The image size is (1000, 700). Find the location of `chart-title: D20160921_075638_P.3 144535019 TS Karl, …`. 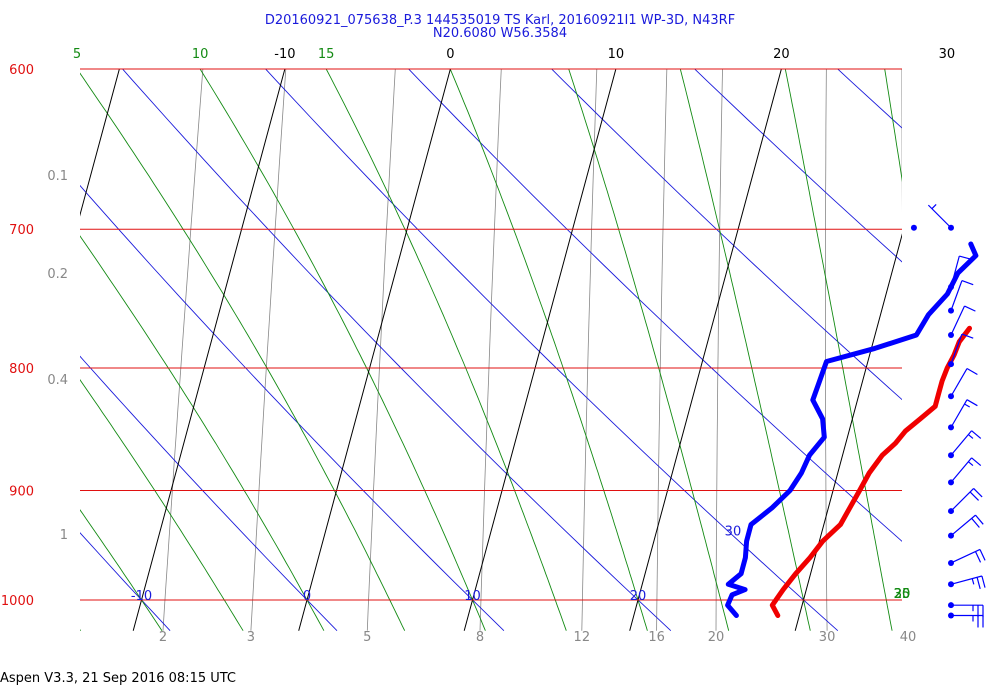

chart-title: D20160921_075638_P.3 144535019 TS Karl, … is located at coordinates (500, 27).